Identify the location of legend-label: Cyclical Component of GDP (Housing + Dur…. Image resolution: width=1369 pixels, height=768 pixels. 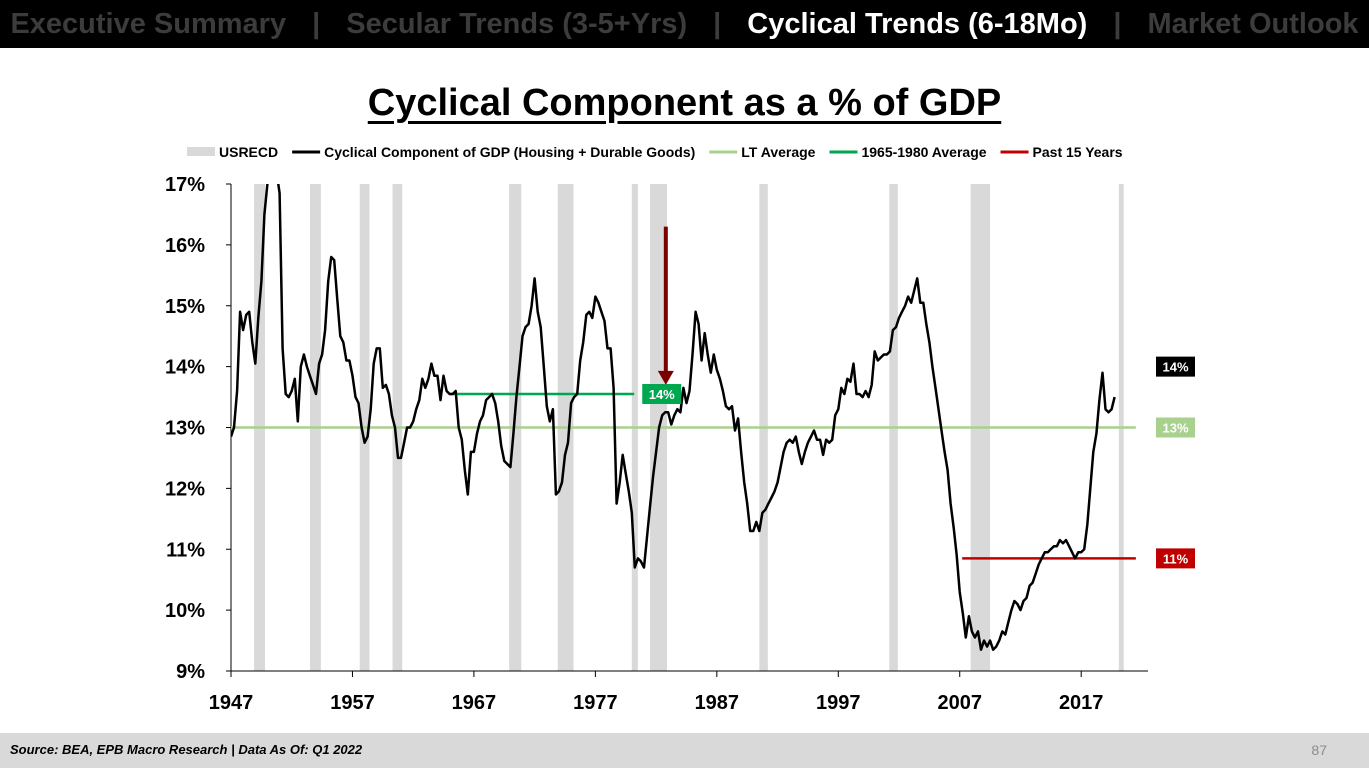
(509, 152).